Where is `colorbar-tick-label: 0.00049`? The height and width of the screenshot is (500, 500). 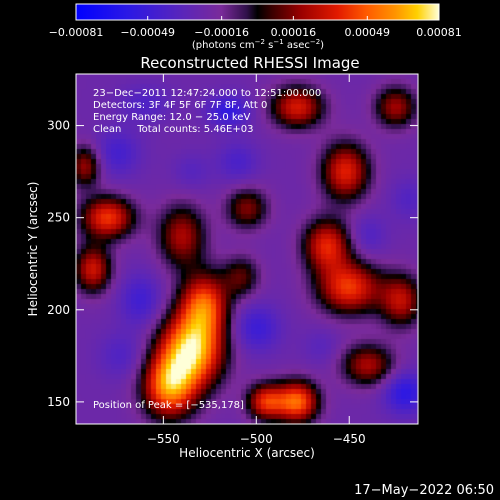 colorbar-tick-label: 0.00049 is located at coordinates (368, 32).